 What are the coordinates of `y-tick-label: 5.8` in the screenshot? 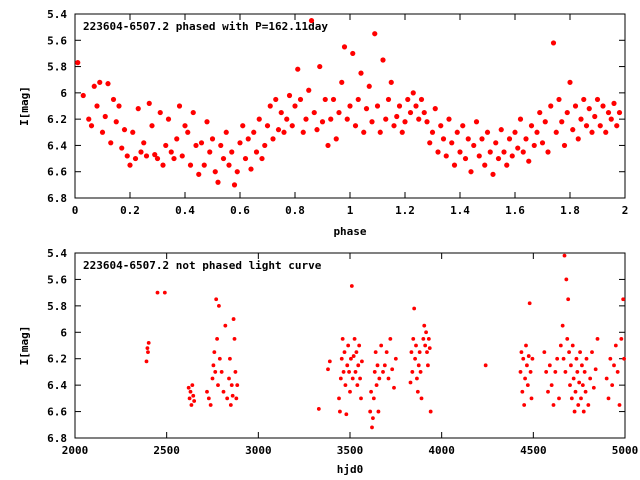 It's located at (57, 306).